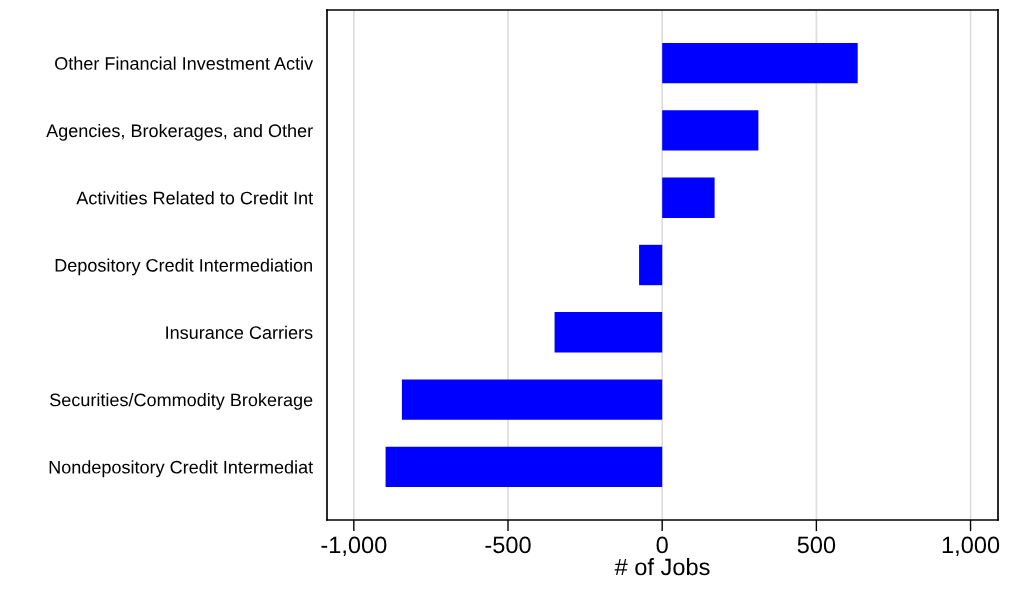 The image size is (1011, 594). I want to click on x-tick-label: 500, so click(816, 545).